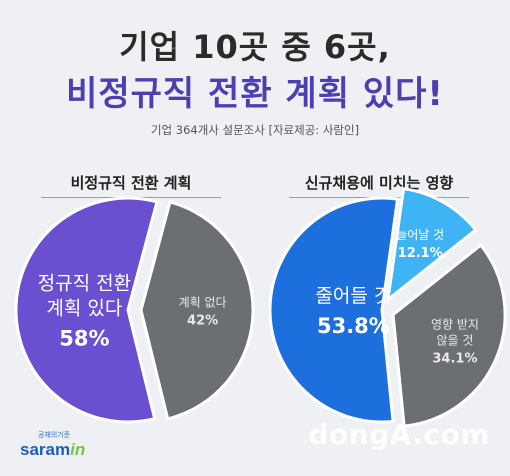 This screenshot has height=476, width=510. Describe the element at coordinates (84, 284) in the screenshot. I see `chart1-slice-0-label-line: 정규직 전환` at that location.